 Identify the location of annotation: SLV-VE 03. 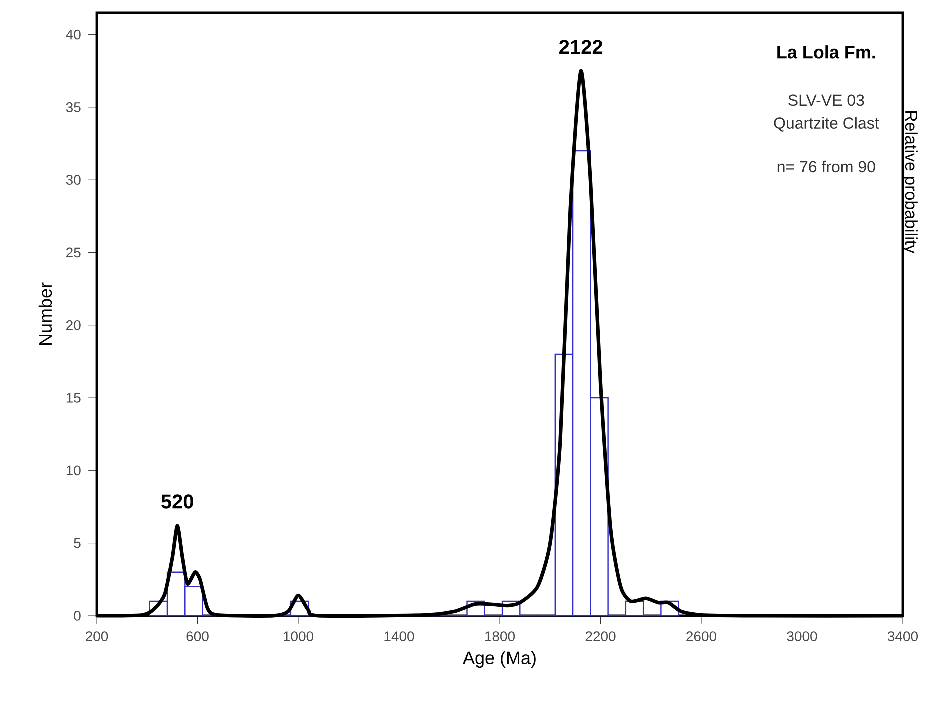
(826, 100).